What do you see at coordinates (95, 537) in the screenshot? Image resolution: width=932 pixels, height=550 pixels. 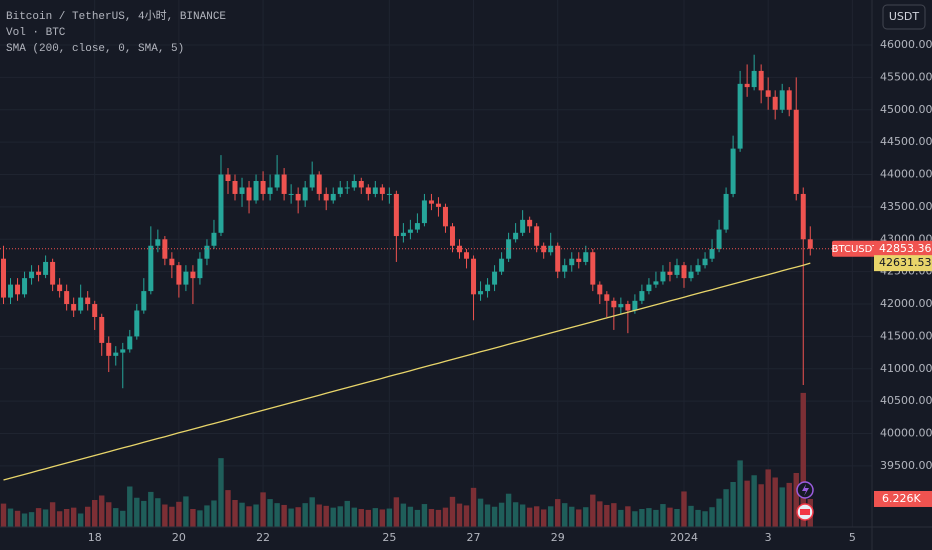 I see `x-tick-label: 18` at bounding box center [95, 537].